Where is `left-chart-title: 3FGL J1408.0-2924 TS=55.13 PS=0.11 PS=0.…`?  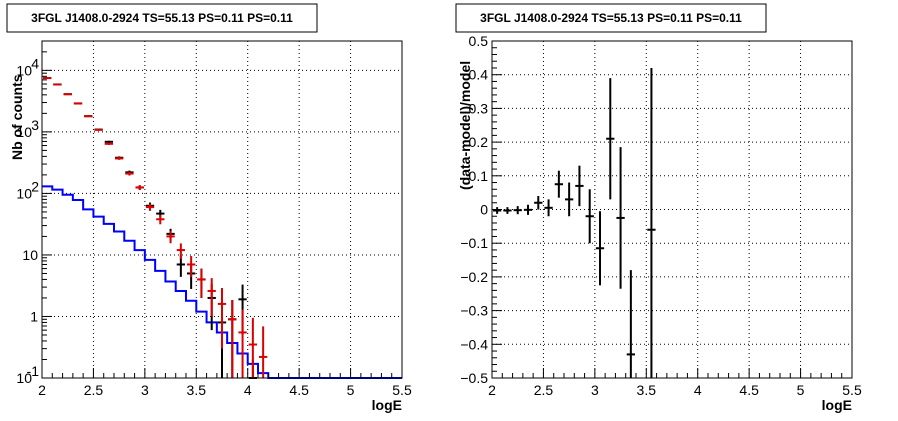 left-chart-title: 3FGL J1408.0-2924 TS=55.13 PS=0.11 PS=0.… is located at coordinates (162, 18).